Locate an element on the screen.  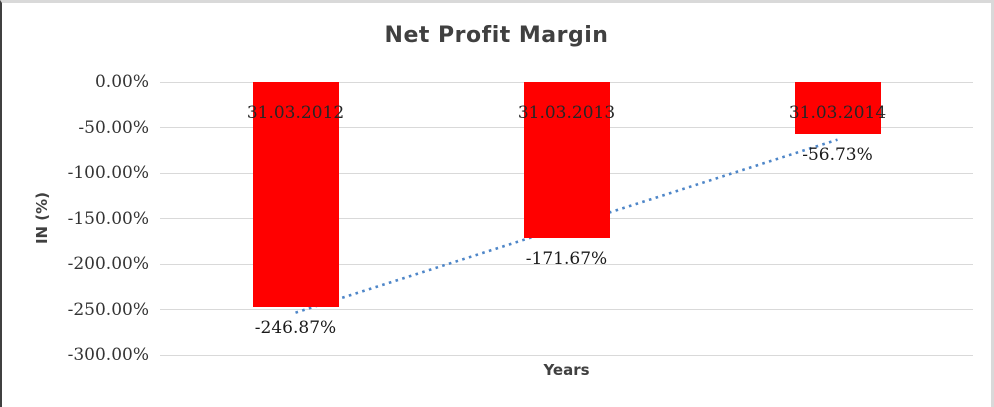
y-axis-tick-label: -200.00% is located at coordinates (108, 264).